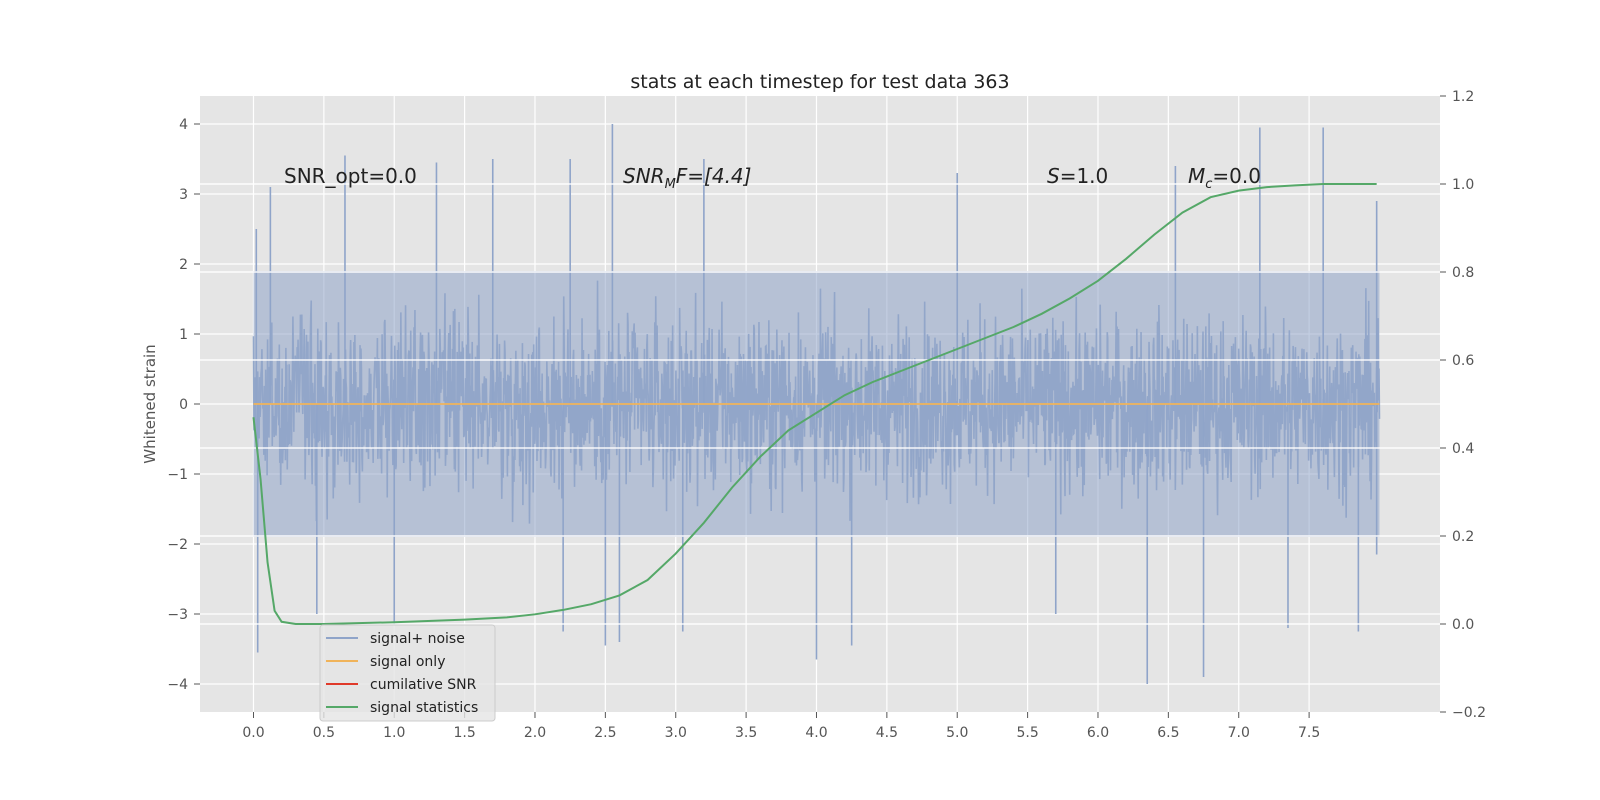 The width and height of the screenshot is (1600, 800). What do you see at coordinates (1469, 713) in the screenshot?
I see `y2-tick-label: −0.2` at bounding box center [1469, 713].